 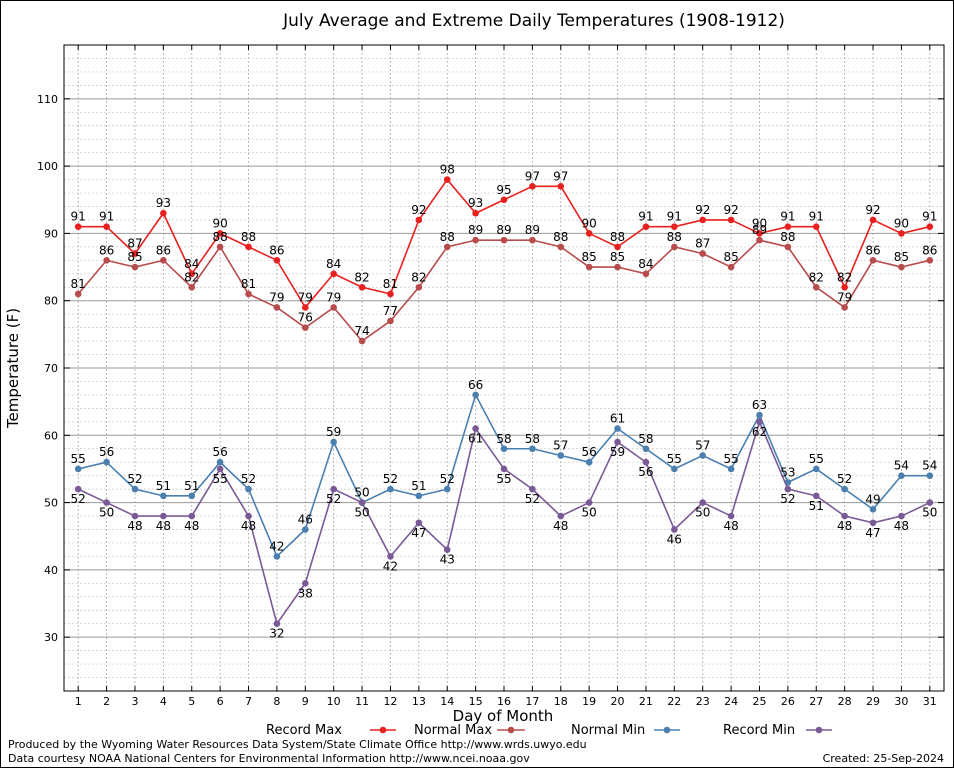 I want to click on data-label: 66, so click(x=475, y=385).